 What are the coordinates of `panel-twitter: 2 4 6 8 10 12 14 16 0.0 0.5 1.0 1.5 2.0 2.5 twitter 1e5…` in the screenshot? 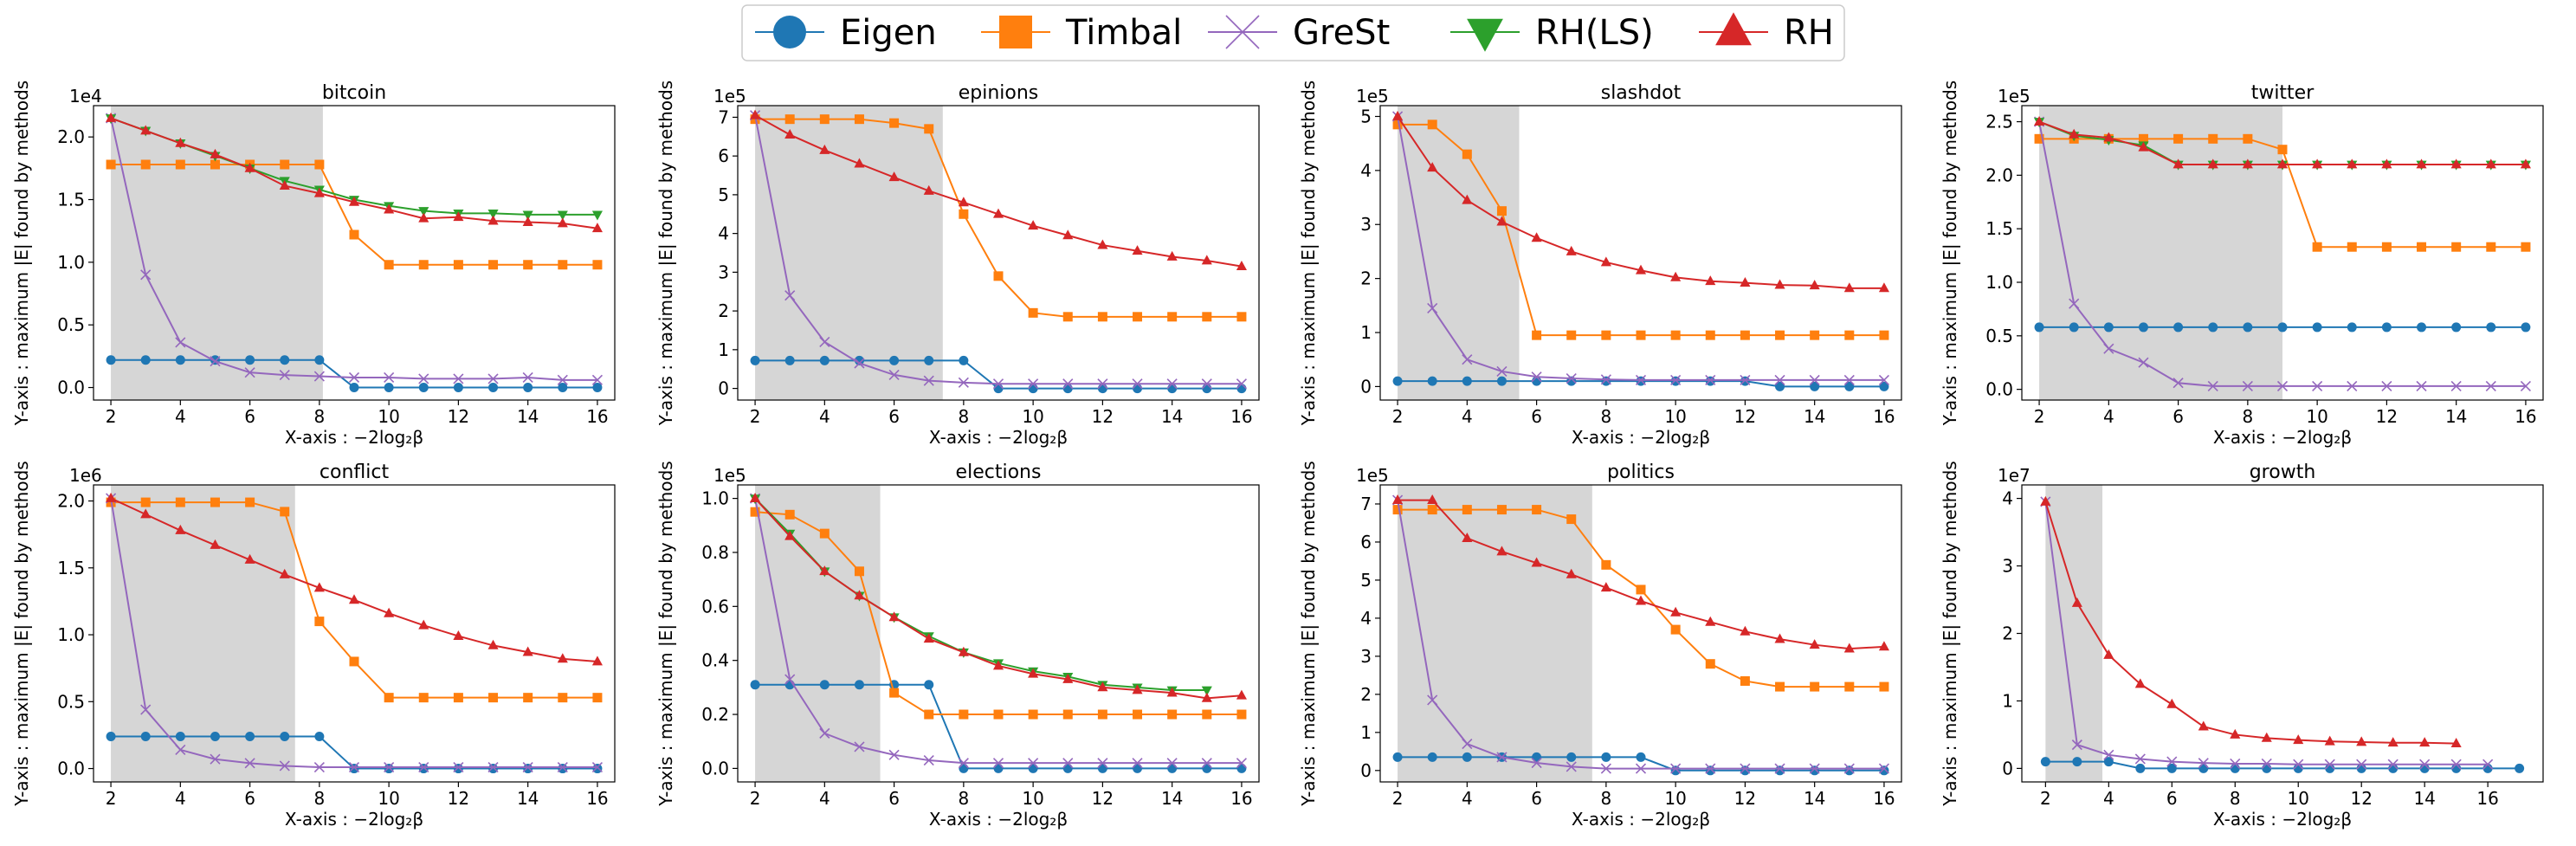 It's located at (2242, 264).